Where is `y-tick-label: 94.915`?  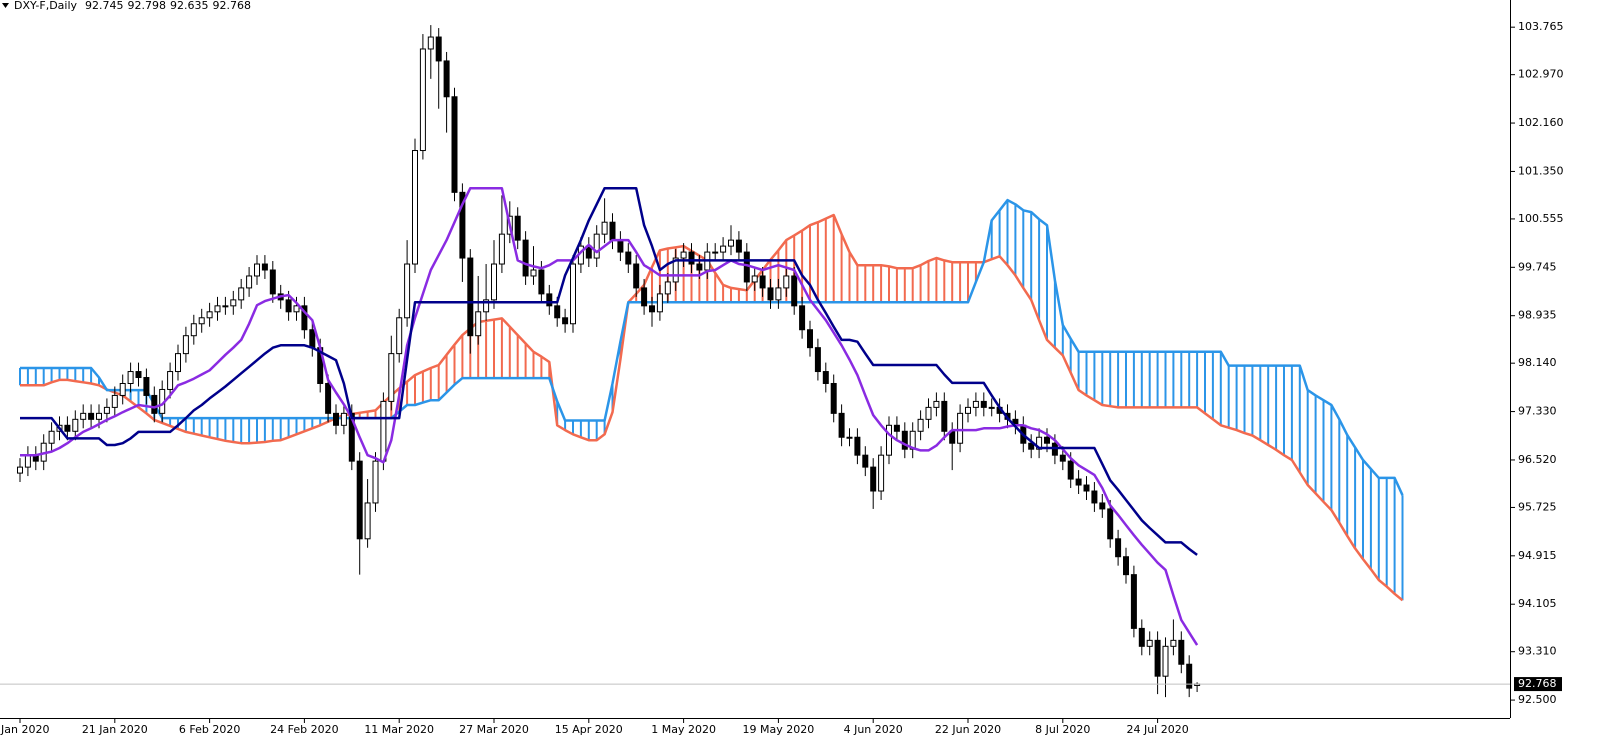 y-tick-label: 94.915 is located at coordinates (1537, 555).